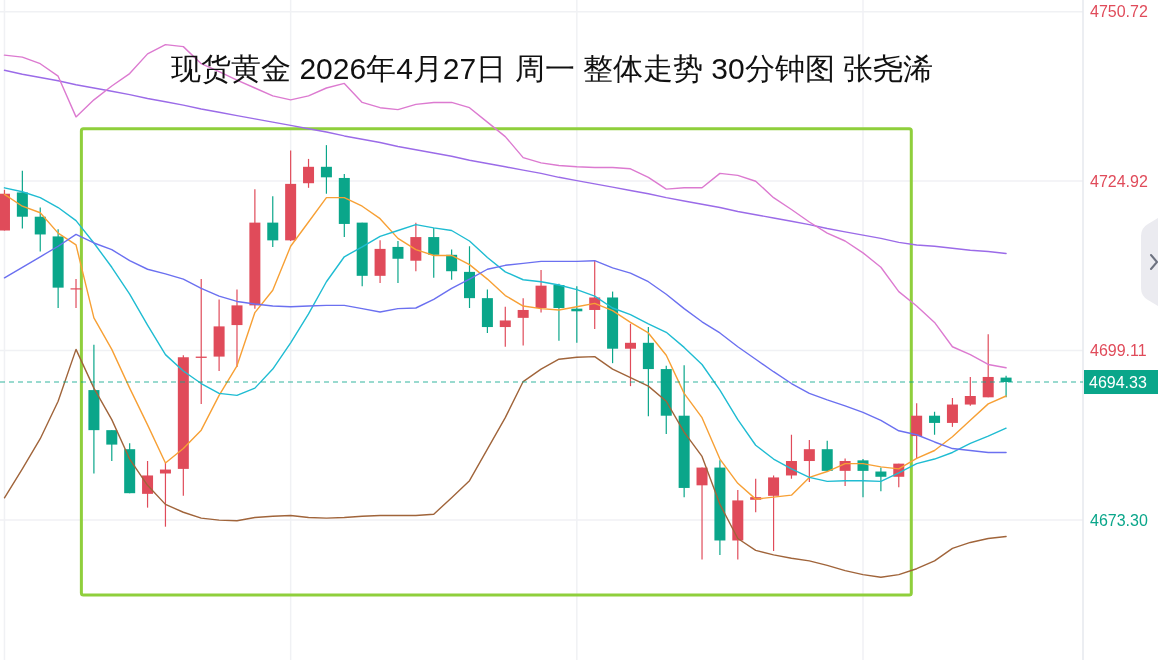 Image resolution: width=1158 pixels, height=660 pixels. What do you see at coordinates (1119, 12) in the screenshot?
I see `y-tick-label: 4750.72` at bounding box center [1119, 12].